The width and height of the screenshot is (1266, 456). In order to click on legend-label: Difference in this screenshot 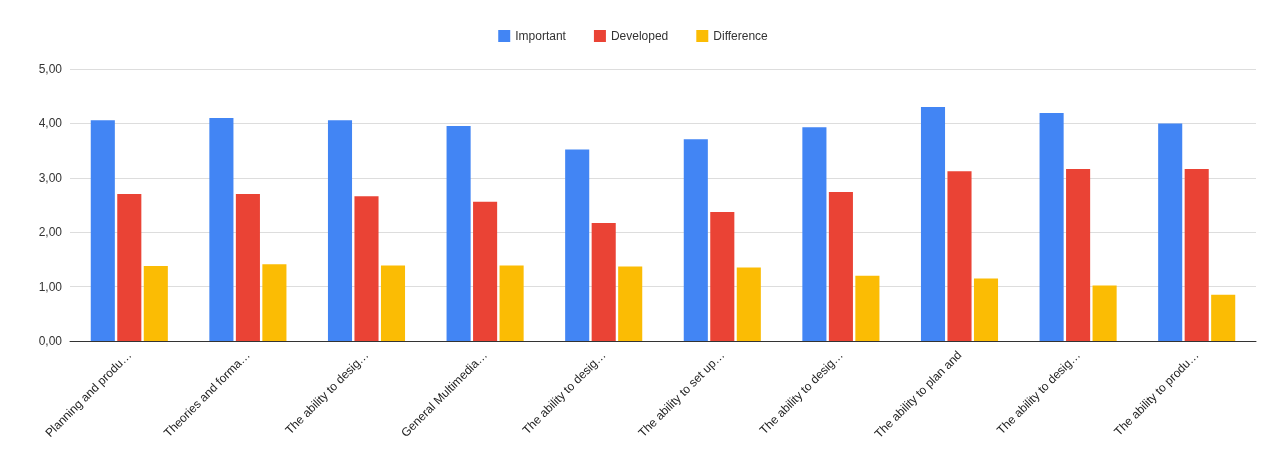, I will do `click(741, 36)`.